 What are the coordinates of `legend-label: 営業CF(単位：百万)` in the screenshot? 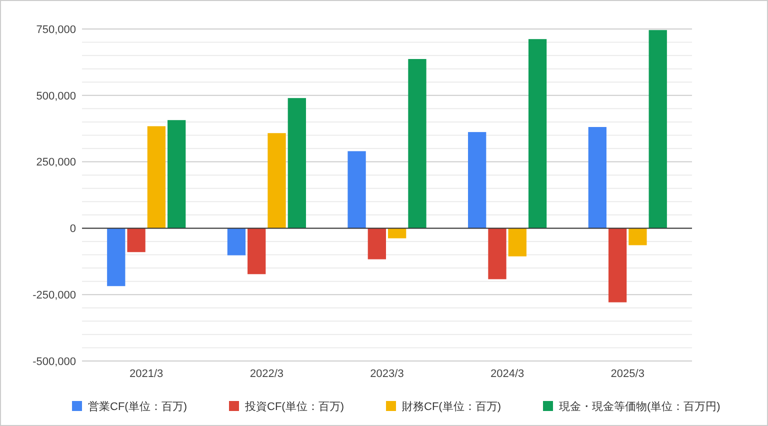 It's located at (137, 406).